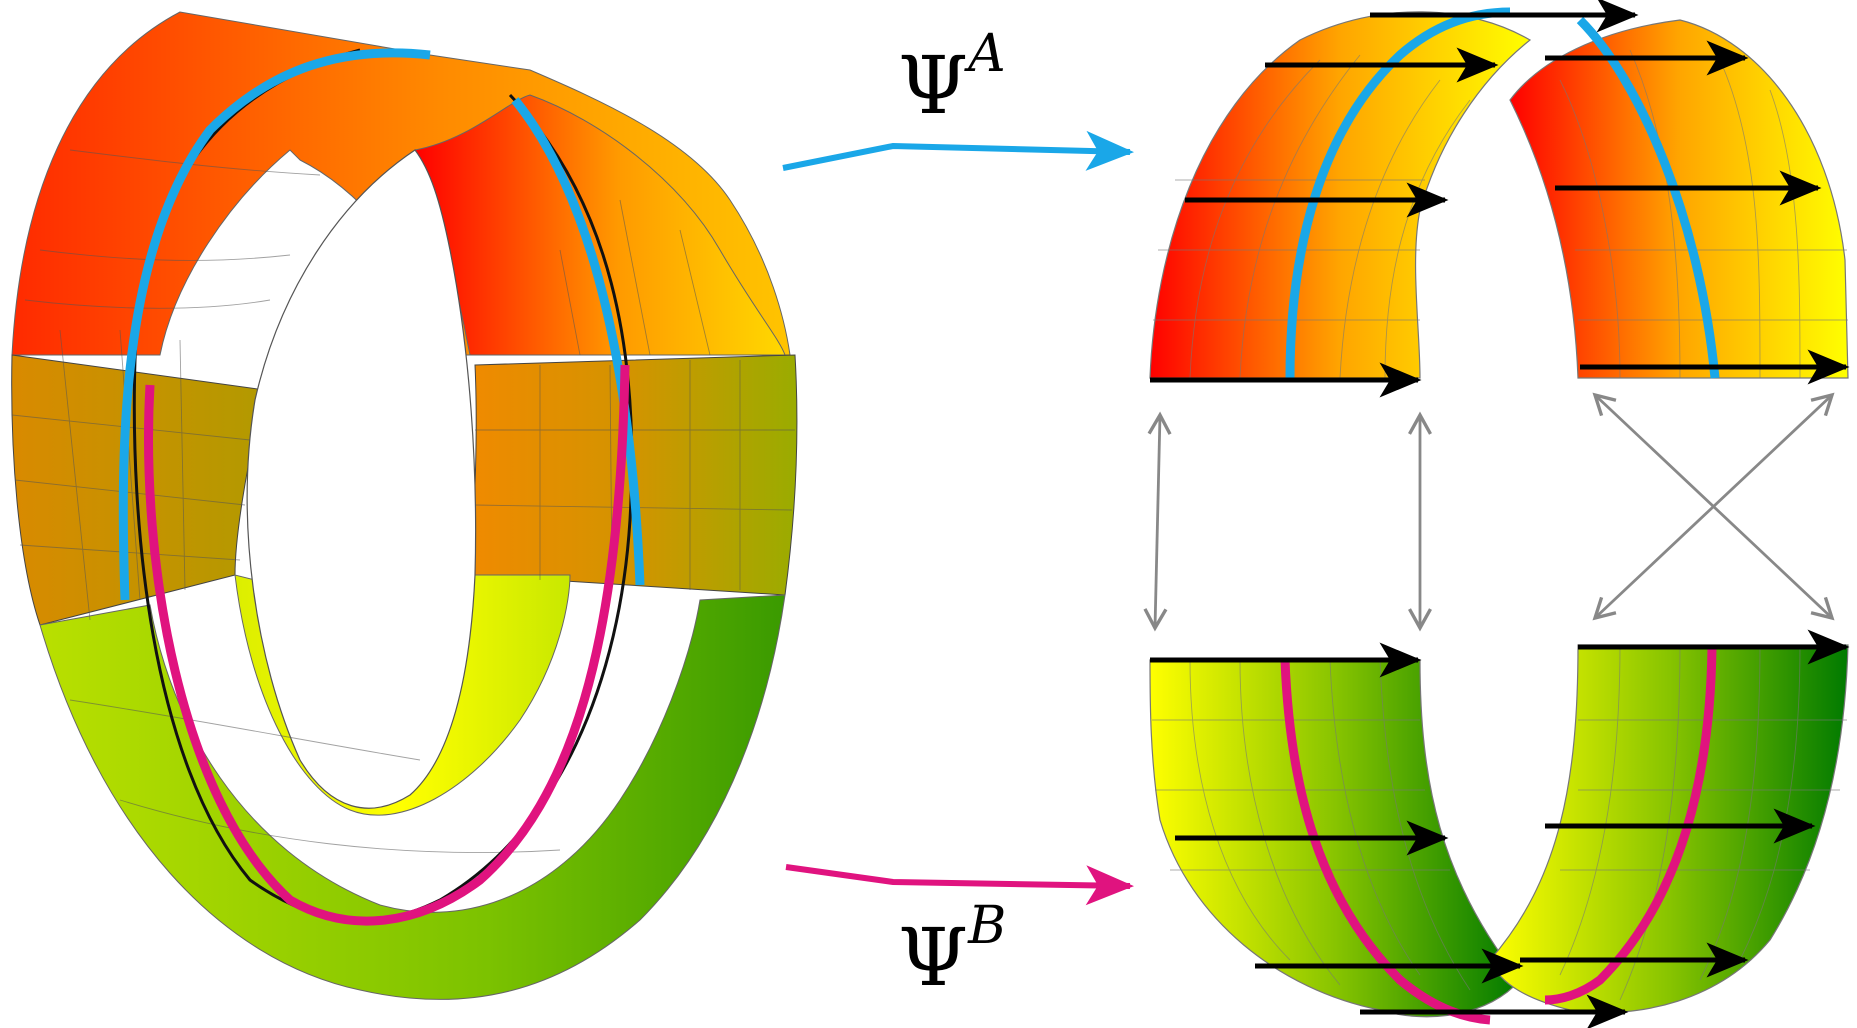  Describe the element at coordinates (361, 479) in the screenshot. I see `band-hole` at that location.